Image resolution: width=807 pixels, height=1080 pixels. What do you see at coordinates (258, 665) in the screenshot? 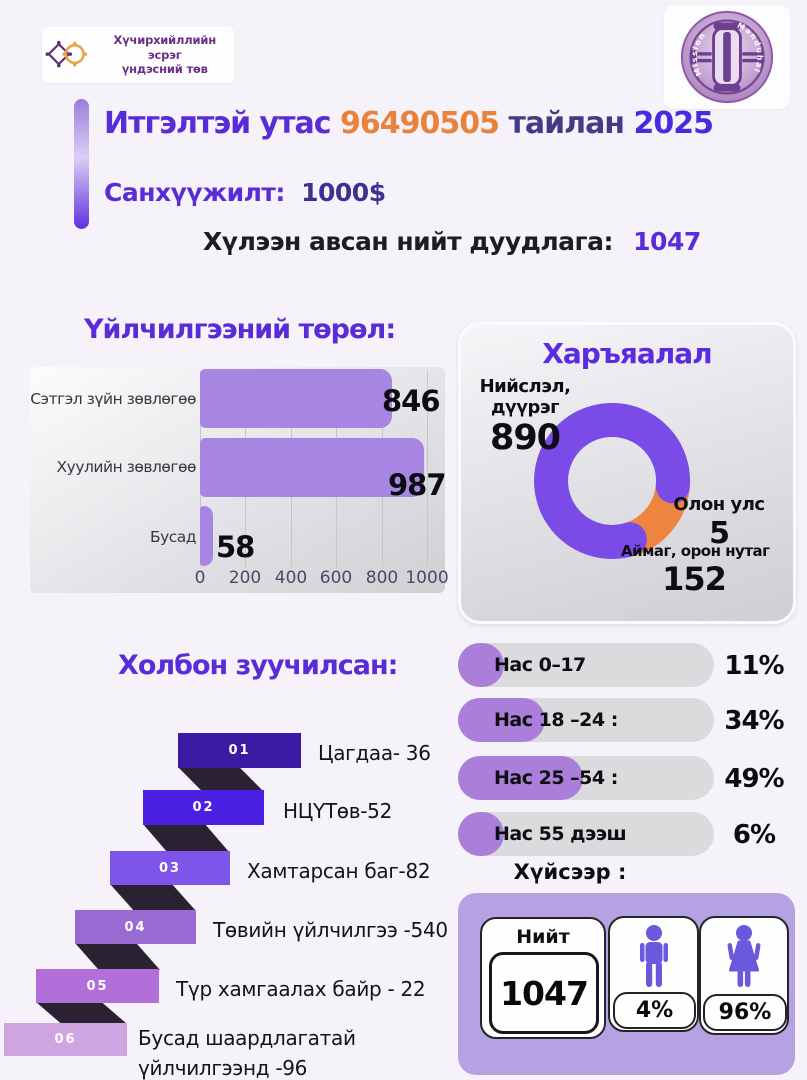
I see `referral-chart-title: Холбон зуучилсан:` at bounding box center [258, 665].